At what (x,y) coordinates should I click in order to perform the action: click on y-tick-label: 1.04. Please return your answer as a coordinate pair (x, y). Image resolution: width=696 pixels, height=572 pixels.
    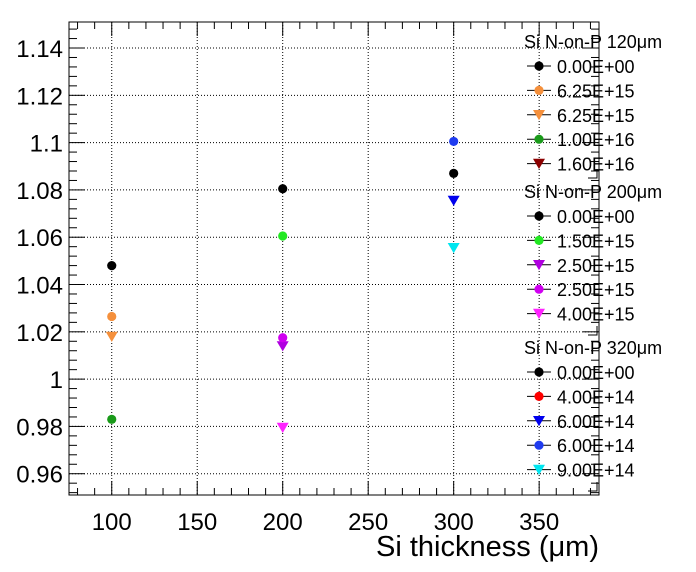
    Looking at the image, I should click on (39, 286).